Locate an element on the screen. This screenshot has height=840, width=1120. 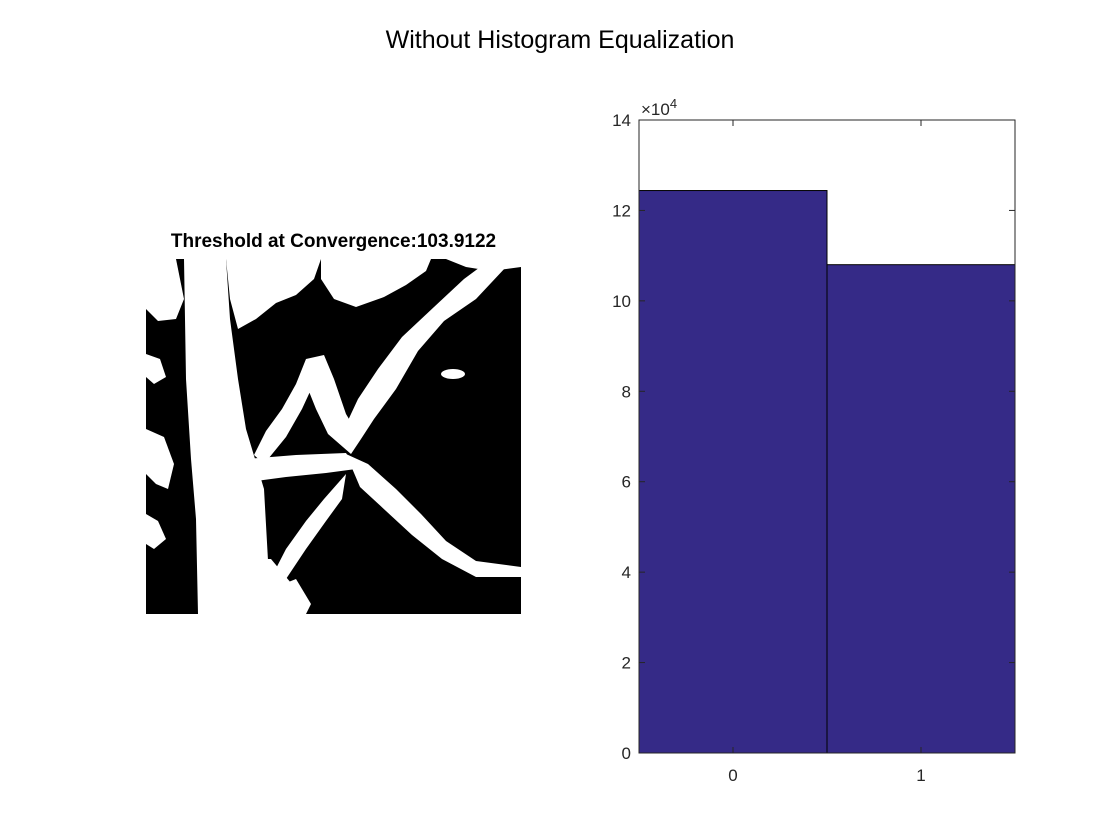
image-panel-title: Threshold at Convergence:103.9122 is located at coordinates (333, 241).